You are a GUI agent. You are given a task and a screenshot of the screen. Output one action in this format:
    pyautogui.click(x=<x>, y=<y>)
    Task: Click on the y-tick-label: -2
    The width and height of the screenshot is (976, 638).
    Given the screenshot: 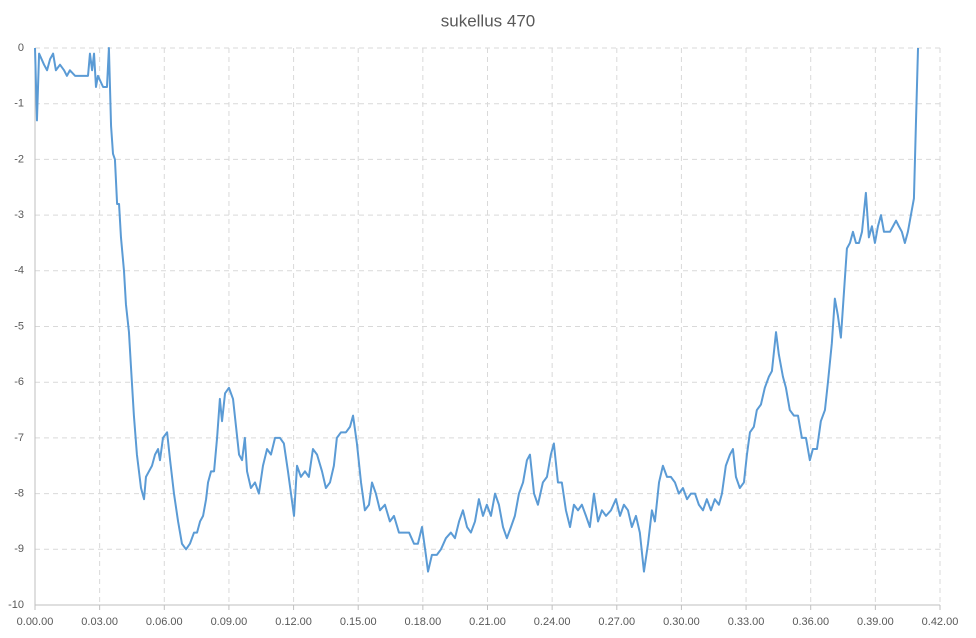 What is the action you would take?
    pyautogui.click(x=19, y=159)
    